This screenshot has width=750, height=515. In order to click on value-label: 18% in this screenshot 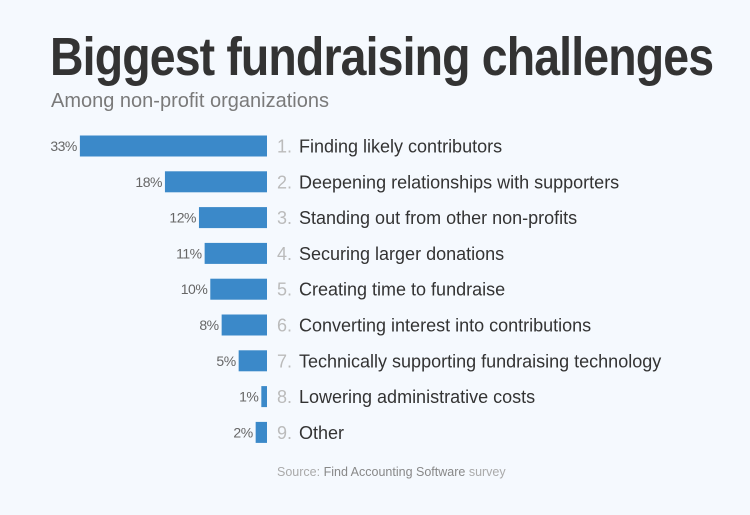, I will do `click(148, 182)`.